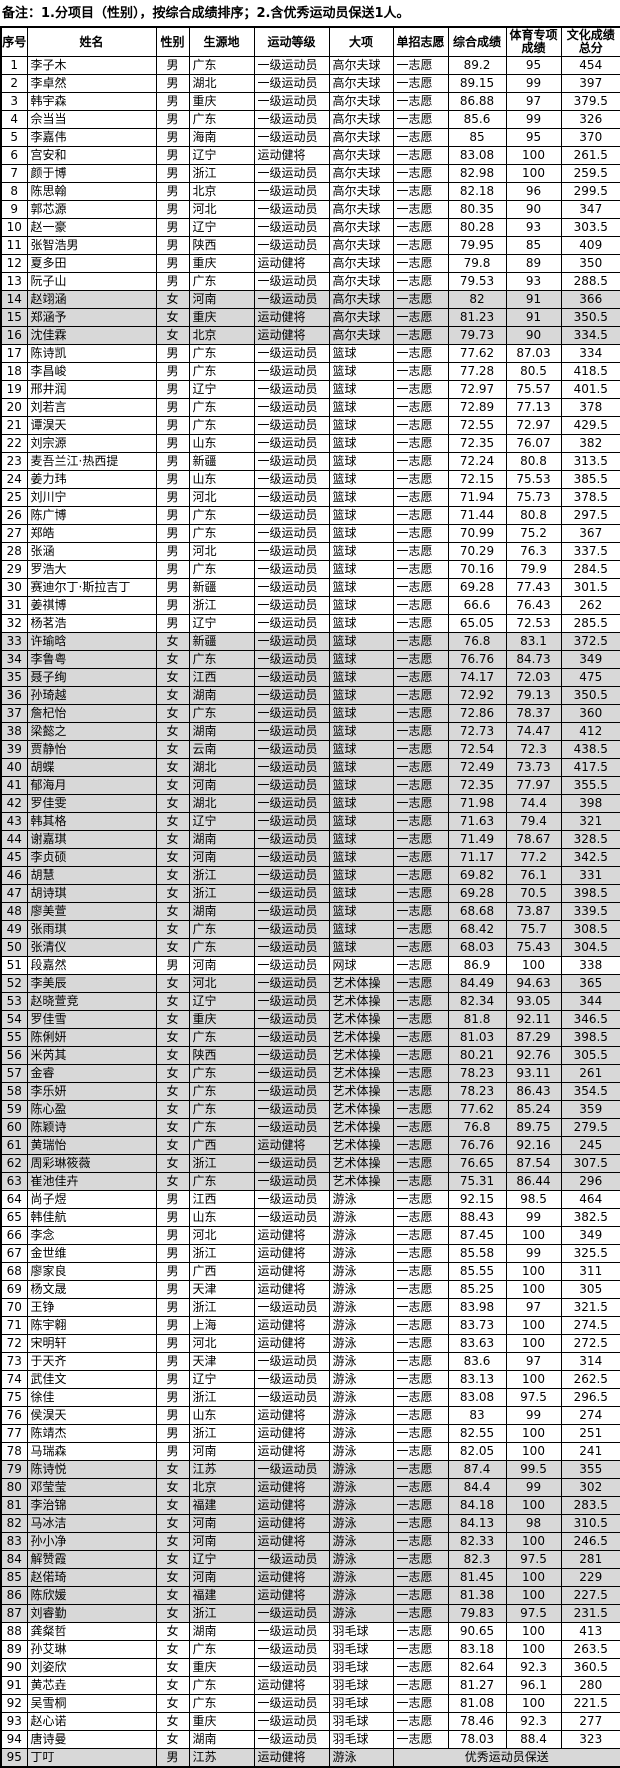 This screenshot has width=620, height=1768. What do you see at coordinates (533, 65) in the screenshot?
I see `cell-sport-score: 95` at bounding box center [533, 65].